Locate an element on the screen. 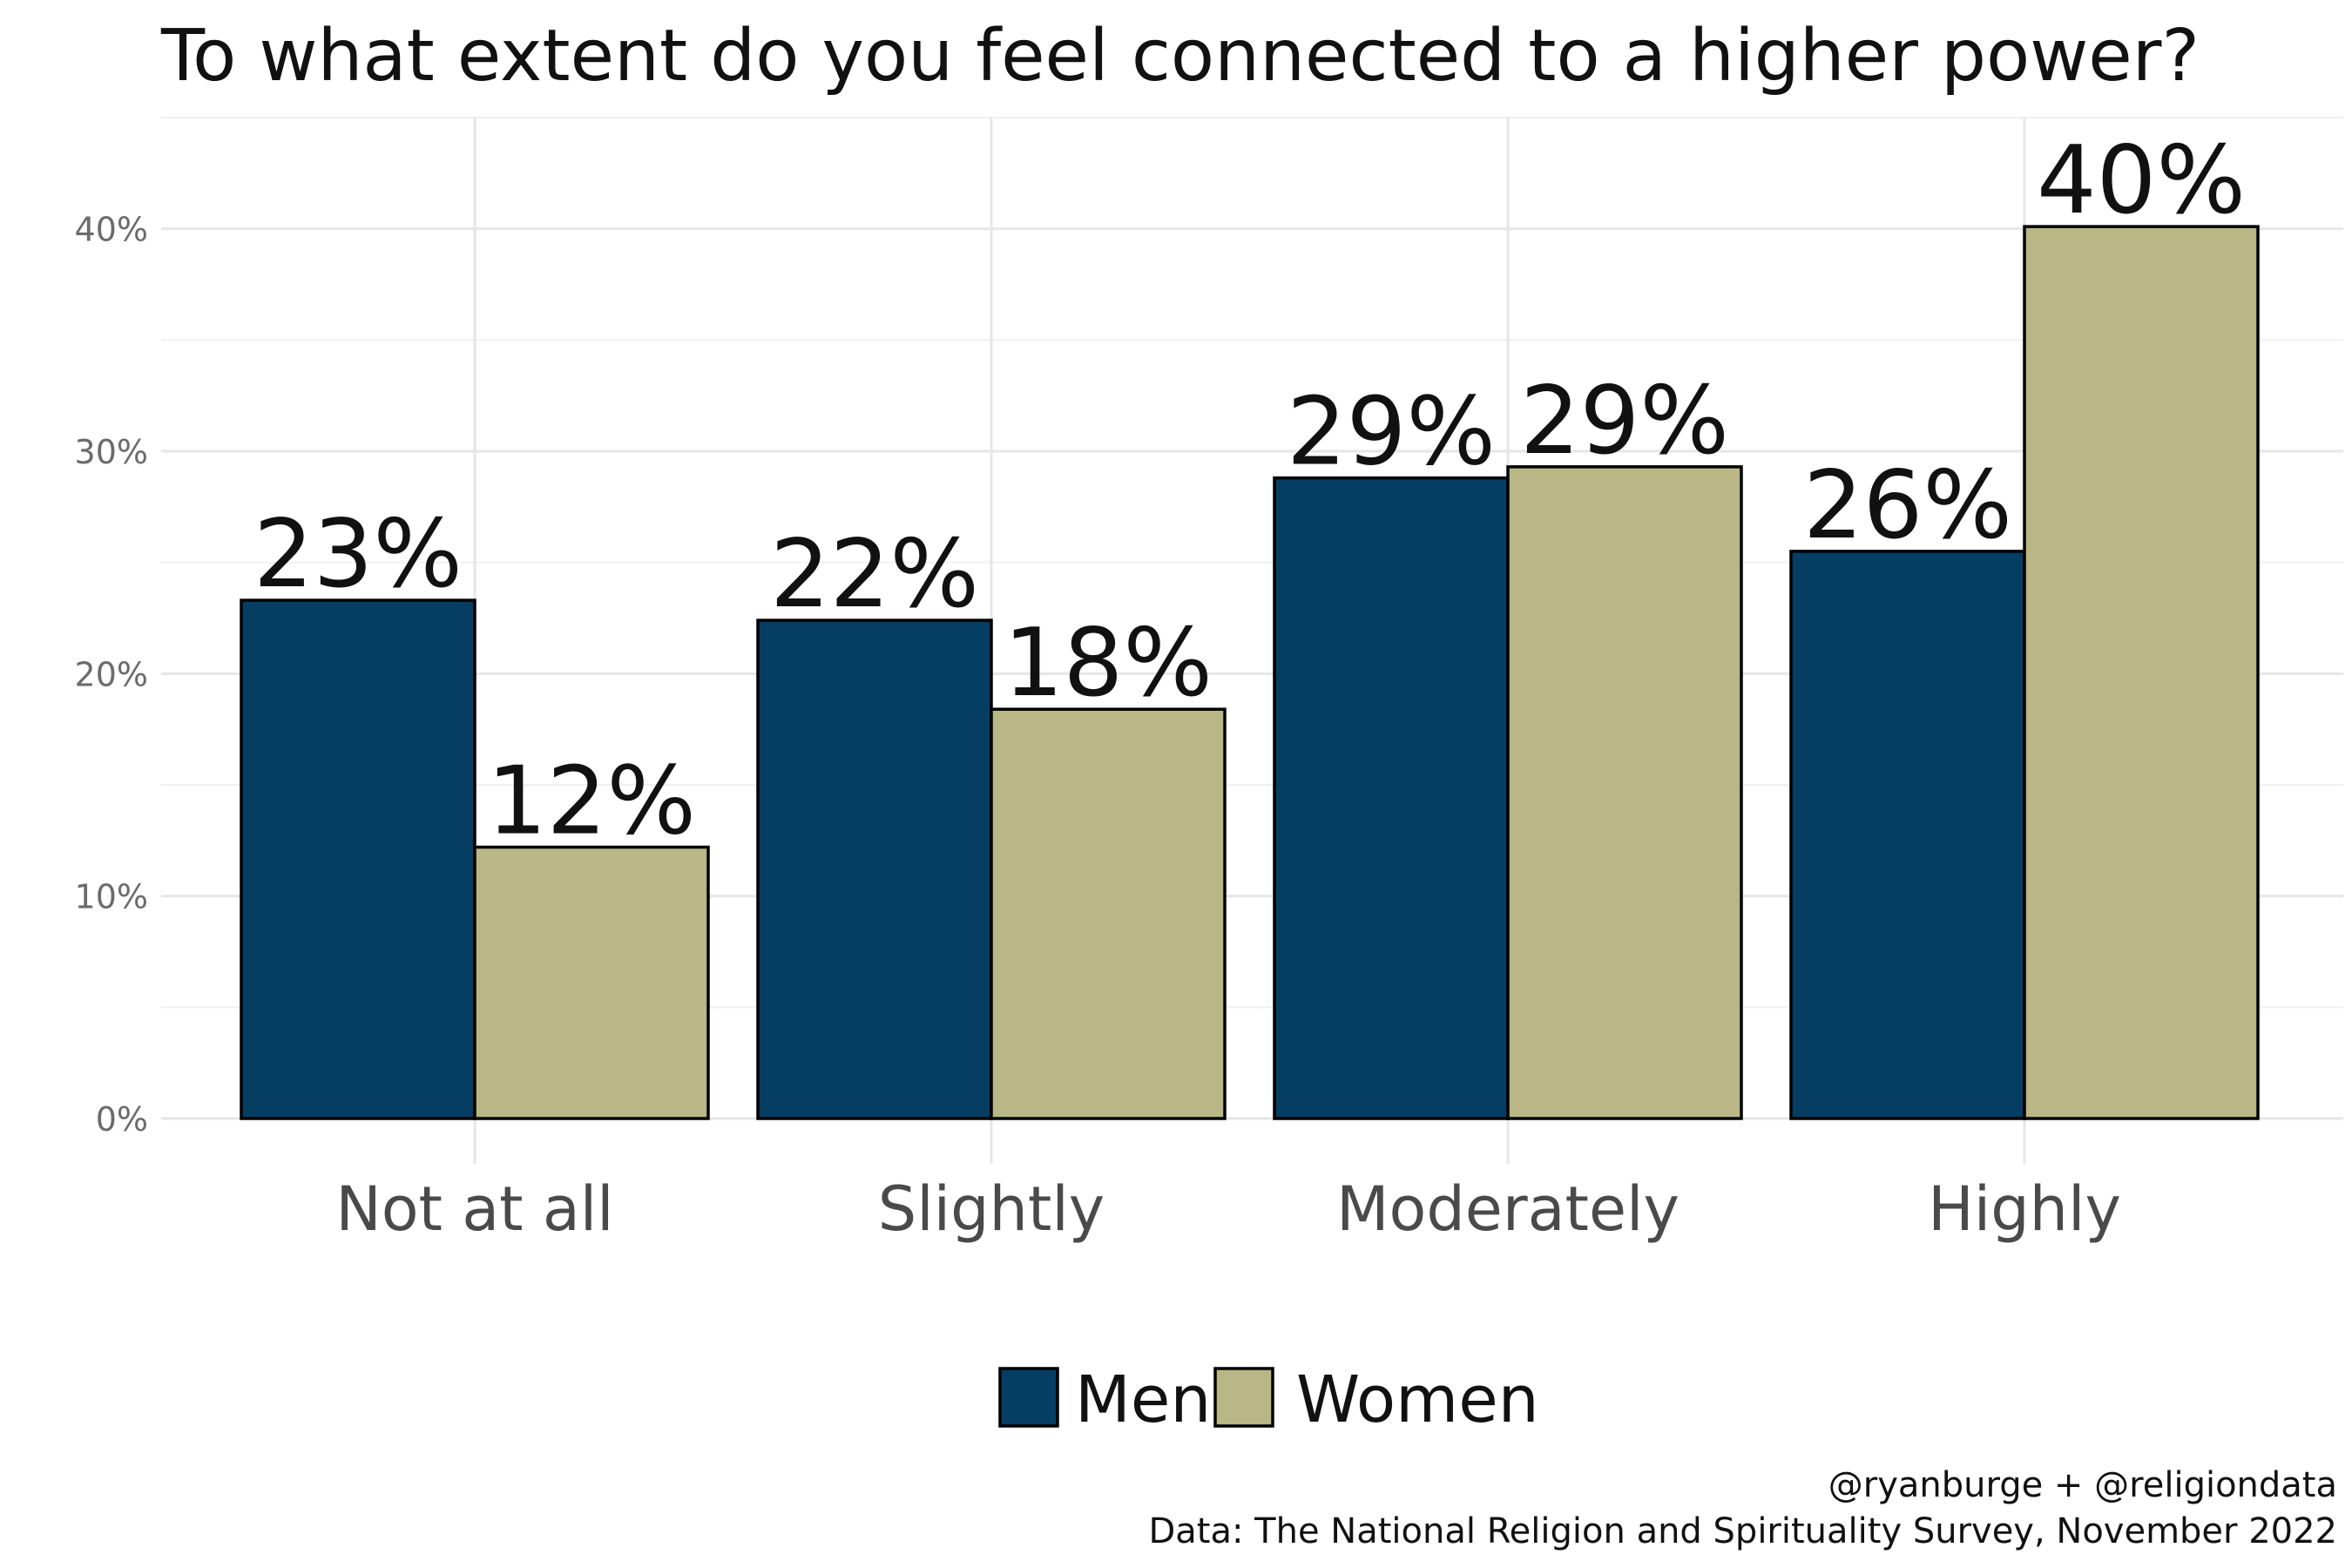 This screenshot has width=2352, height=1568. y-tick-label: 30% is located at coordinates (111, 452).